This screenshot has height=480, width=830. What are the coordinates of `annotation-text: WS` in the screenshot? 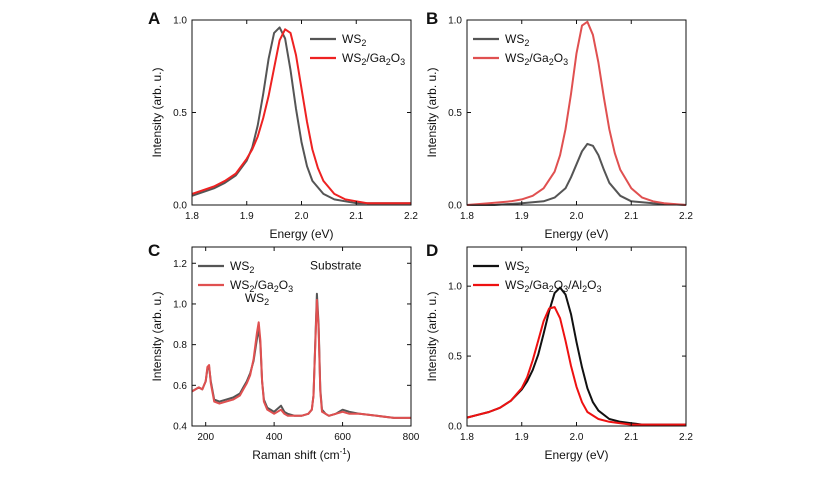 It's located at (254, 298).